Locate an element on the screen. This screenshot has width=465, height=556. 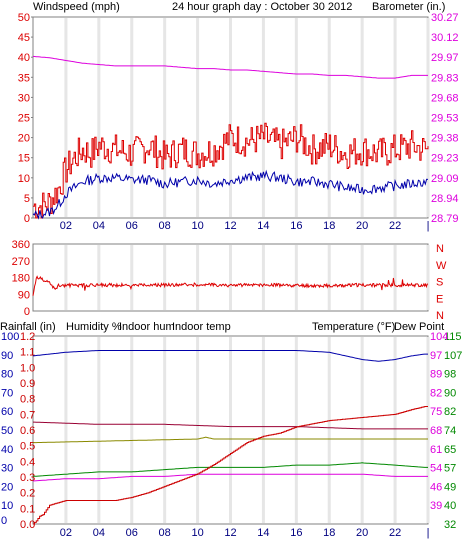
wind-panel-x-tick-label: 18 is located at coordinates (329, 226).